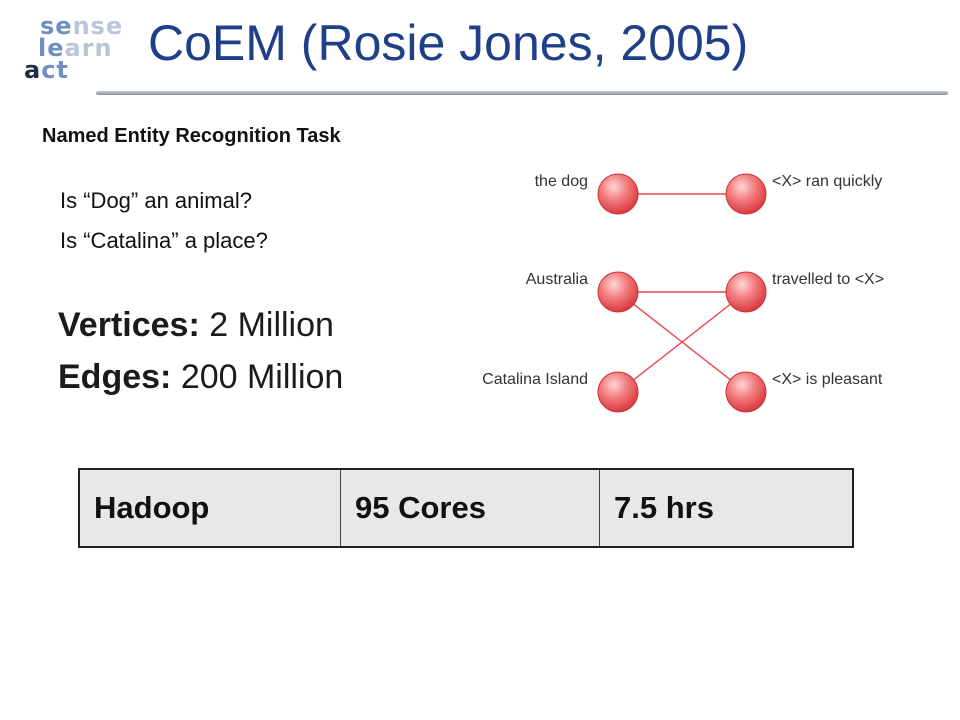 Image resolution: width=960 pixels, height=720 pixels. Describe the element at coordinates (115, 377) in the screenshot. I see `edges-label: Edges:` at that location.